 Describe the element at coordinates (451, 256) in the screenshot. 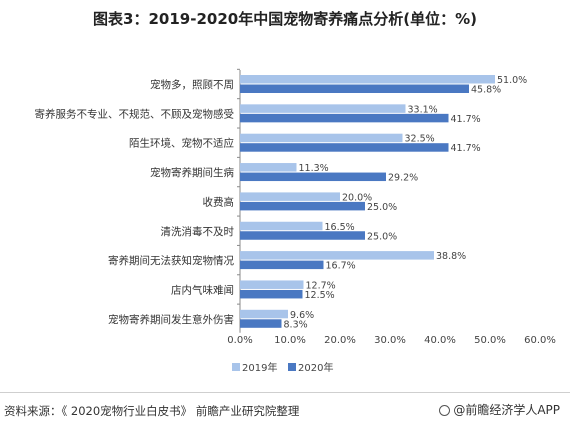

I see `data-label-2019: 38.8%` at that location.